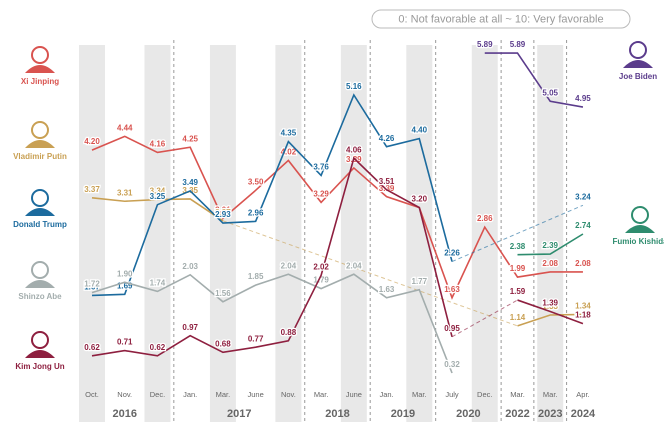 This screenshot has width=664, height=422. What do you see at coordinates (403, 414) in the screenshot?
I see `year-label: 2019` at bounding box center [403, 414].